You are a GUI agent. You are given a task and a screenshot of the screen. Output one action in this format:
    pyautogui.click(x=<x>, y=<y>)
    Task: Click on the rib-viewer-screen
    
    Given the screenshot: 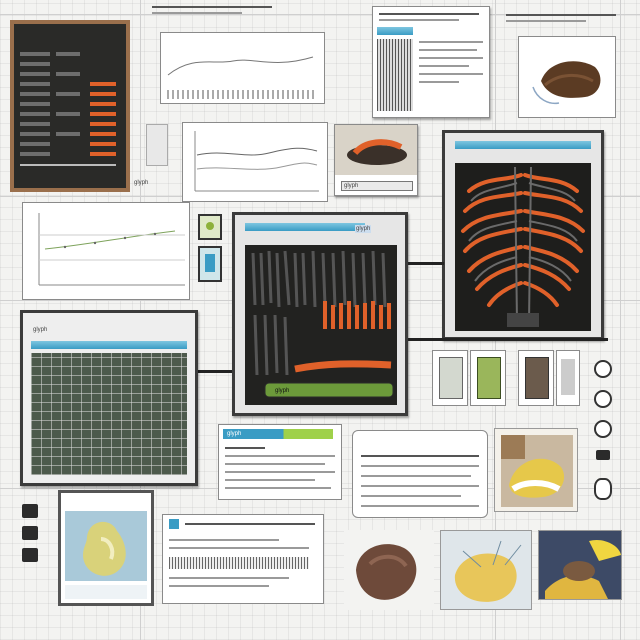 What is the action you would take?
    pyautogui.click(x=523, y=247)
    